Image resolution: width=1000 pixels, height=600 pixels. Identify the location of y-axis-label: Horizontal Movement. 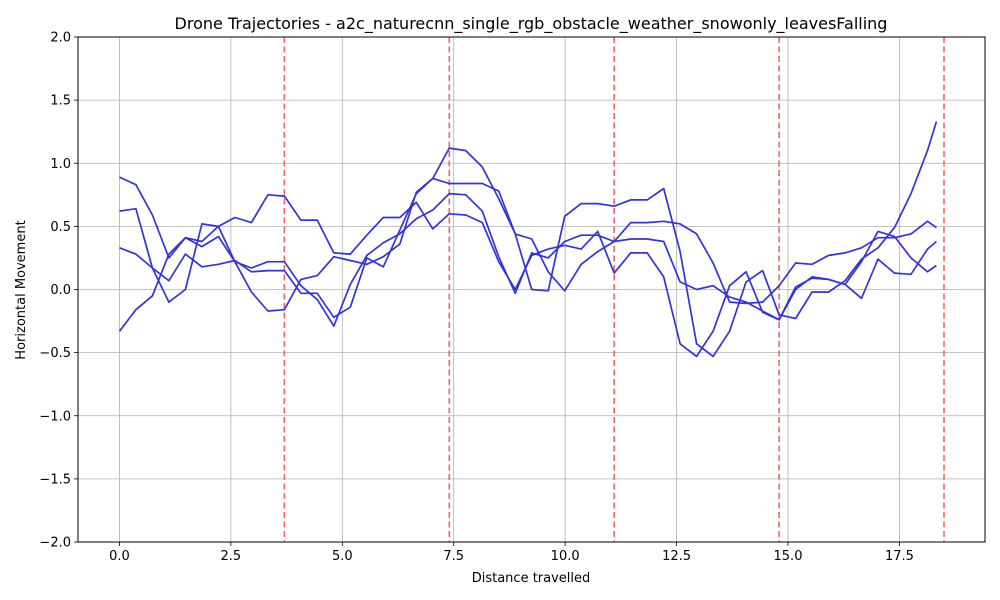
(21, 289).